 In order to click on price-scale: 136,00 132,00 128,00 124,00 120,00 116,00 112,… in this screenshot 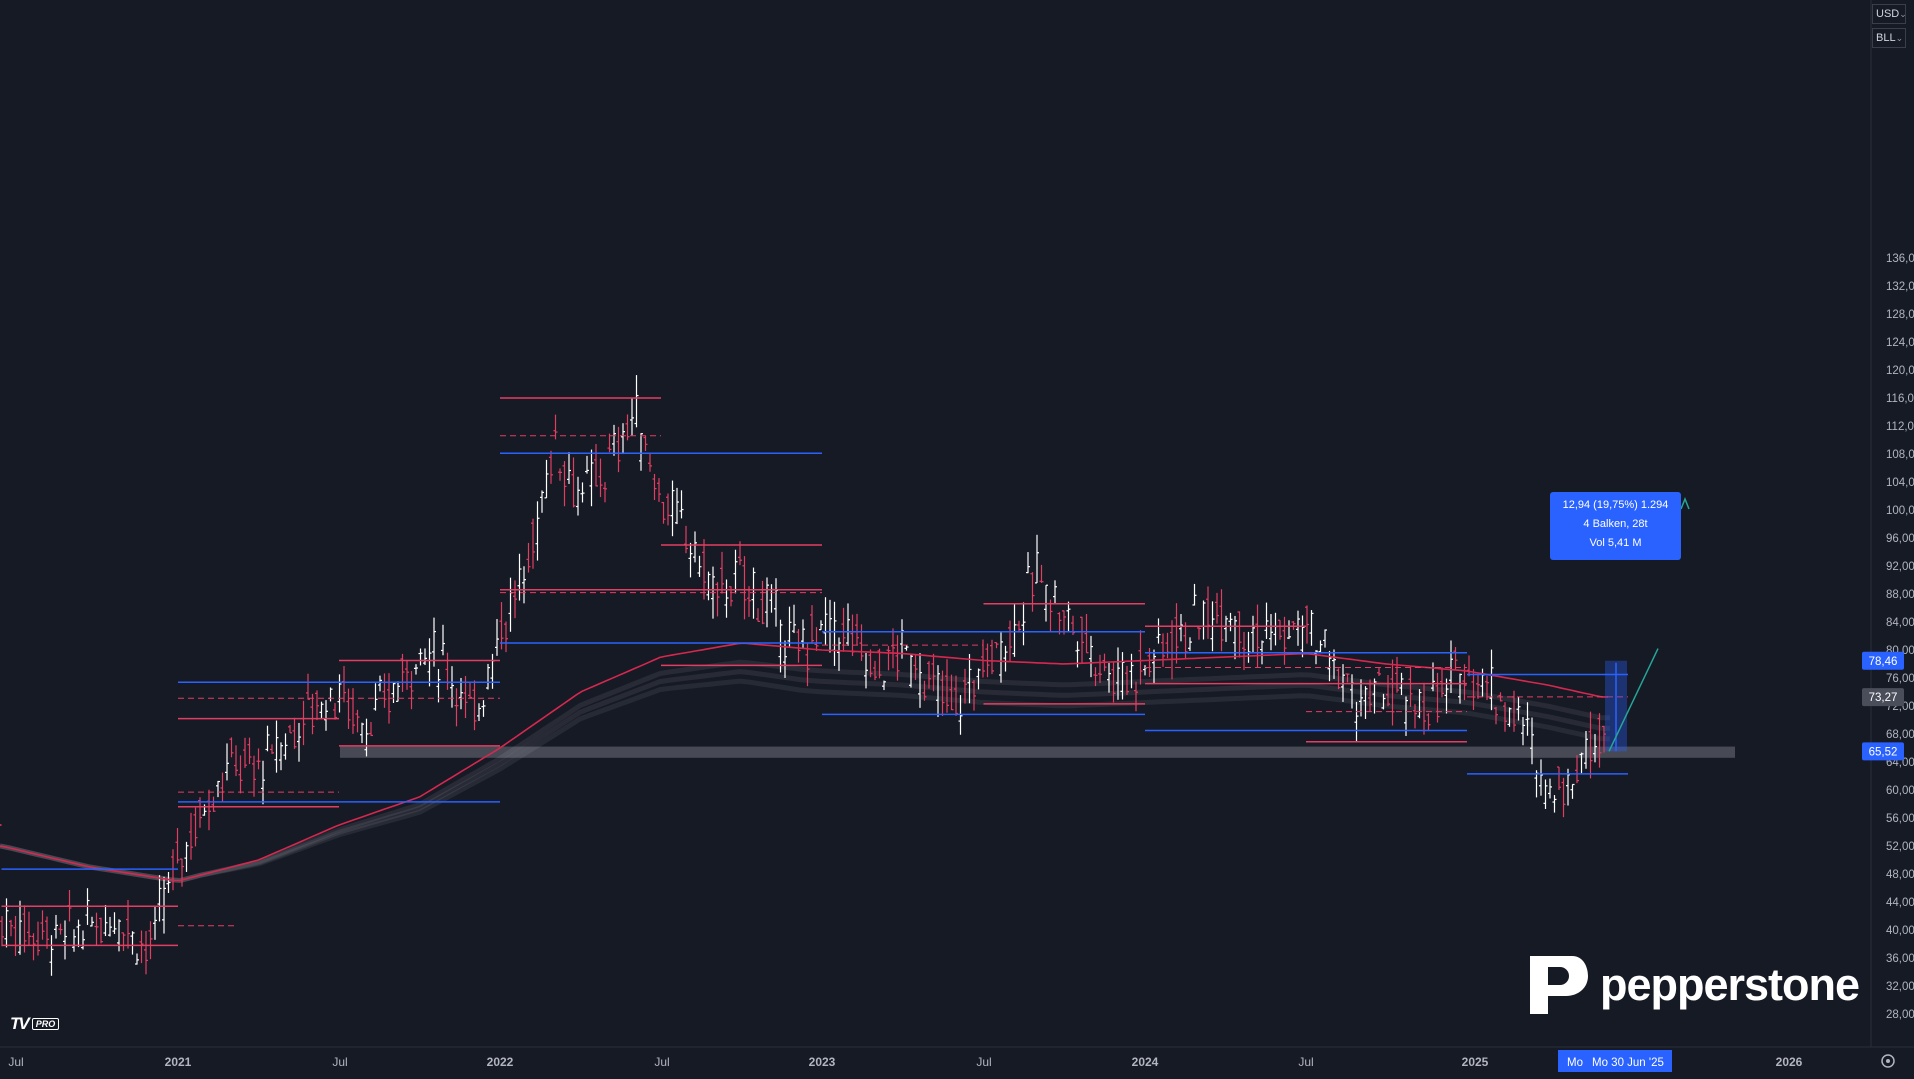, I will do `click(1900, 637)`.